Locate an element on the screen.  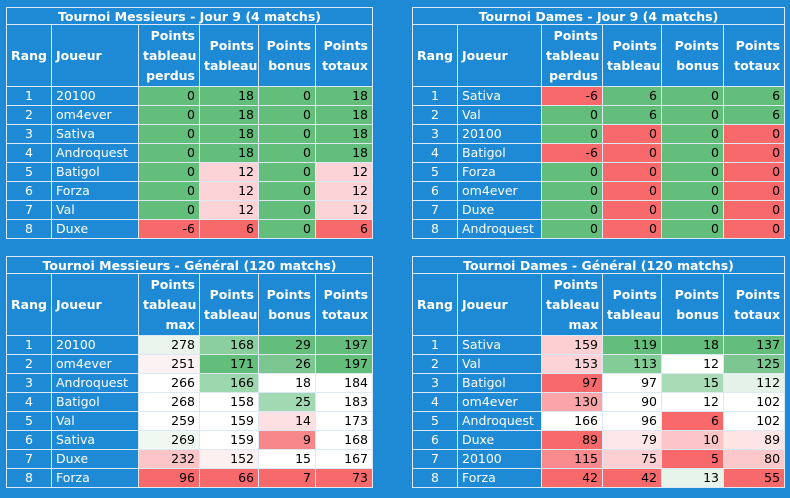
player-cell: Batigol is located at coordinates (499, 383).